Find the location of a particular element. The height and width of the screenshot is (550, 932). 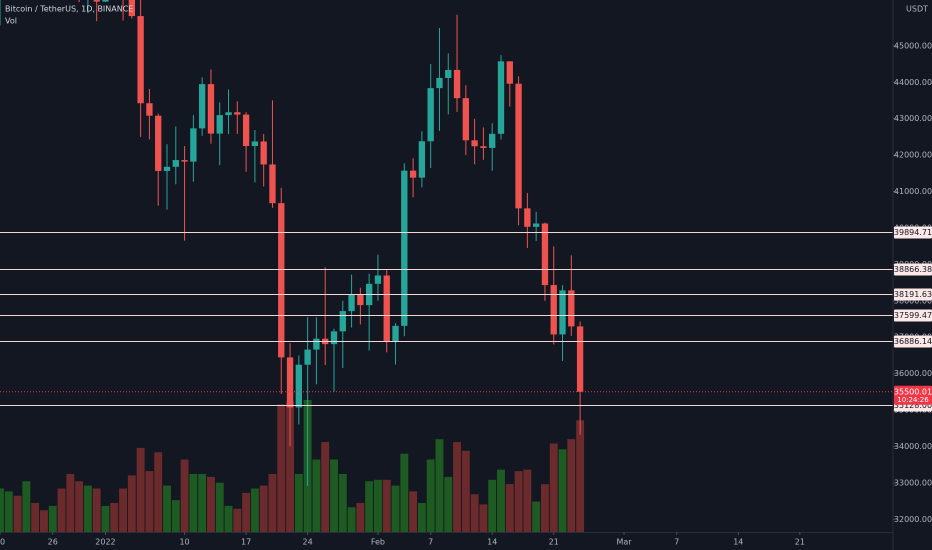

horizontal-line-label: 37599.47 is located at coordinates (913, 315).